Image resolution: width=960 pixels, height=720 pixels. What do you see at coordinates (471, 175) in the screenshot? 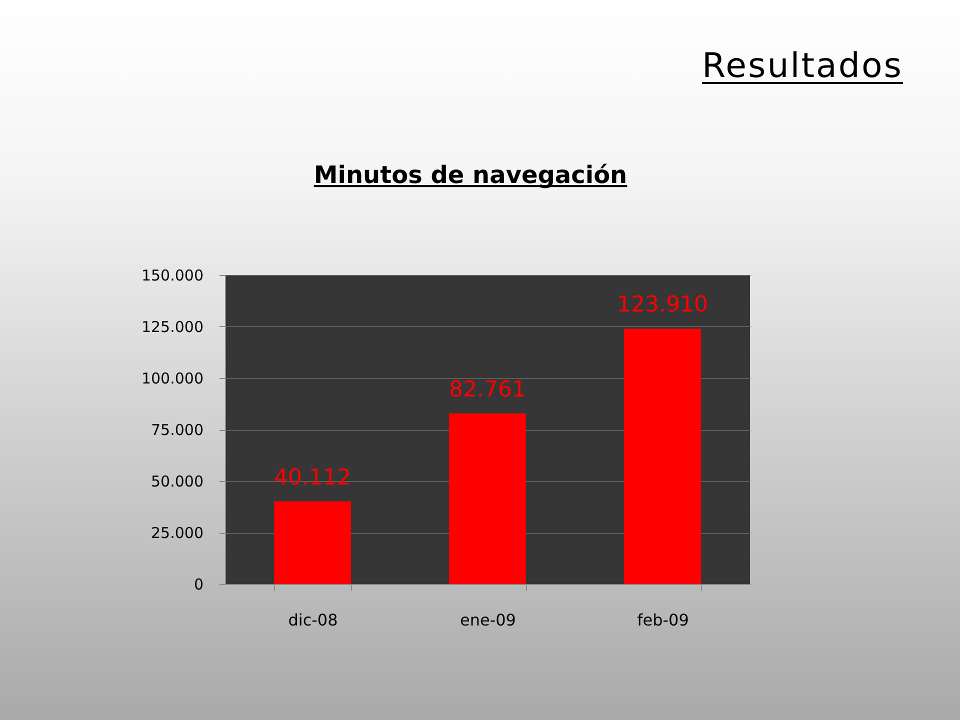
I see `chart-subtitle: Minutos de navegación` at bounding box center [471, 175].